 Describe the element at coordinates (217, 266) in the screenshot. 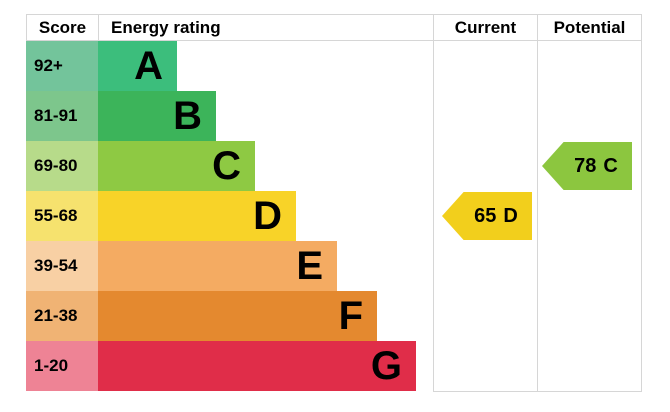

I see `band-bar-e: E` at that location.